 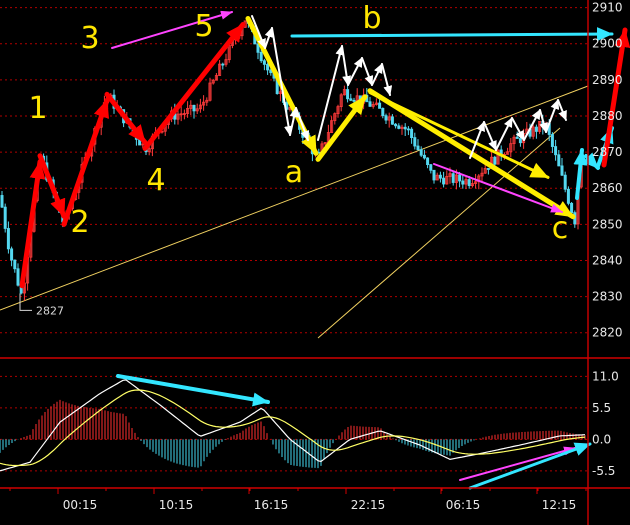 What do you see at coordinates (32, 224) in the screenshot?
I see `wave-1-arrow` at bounding box center [32, 224].